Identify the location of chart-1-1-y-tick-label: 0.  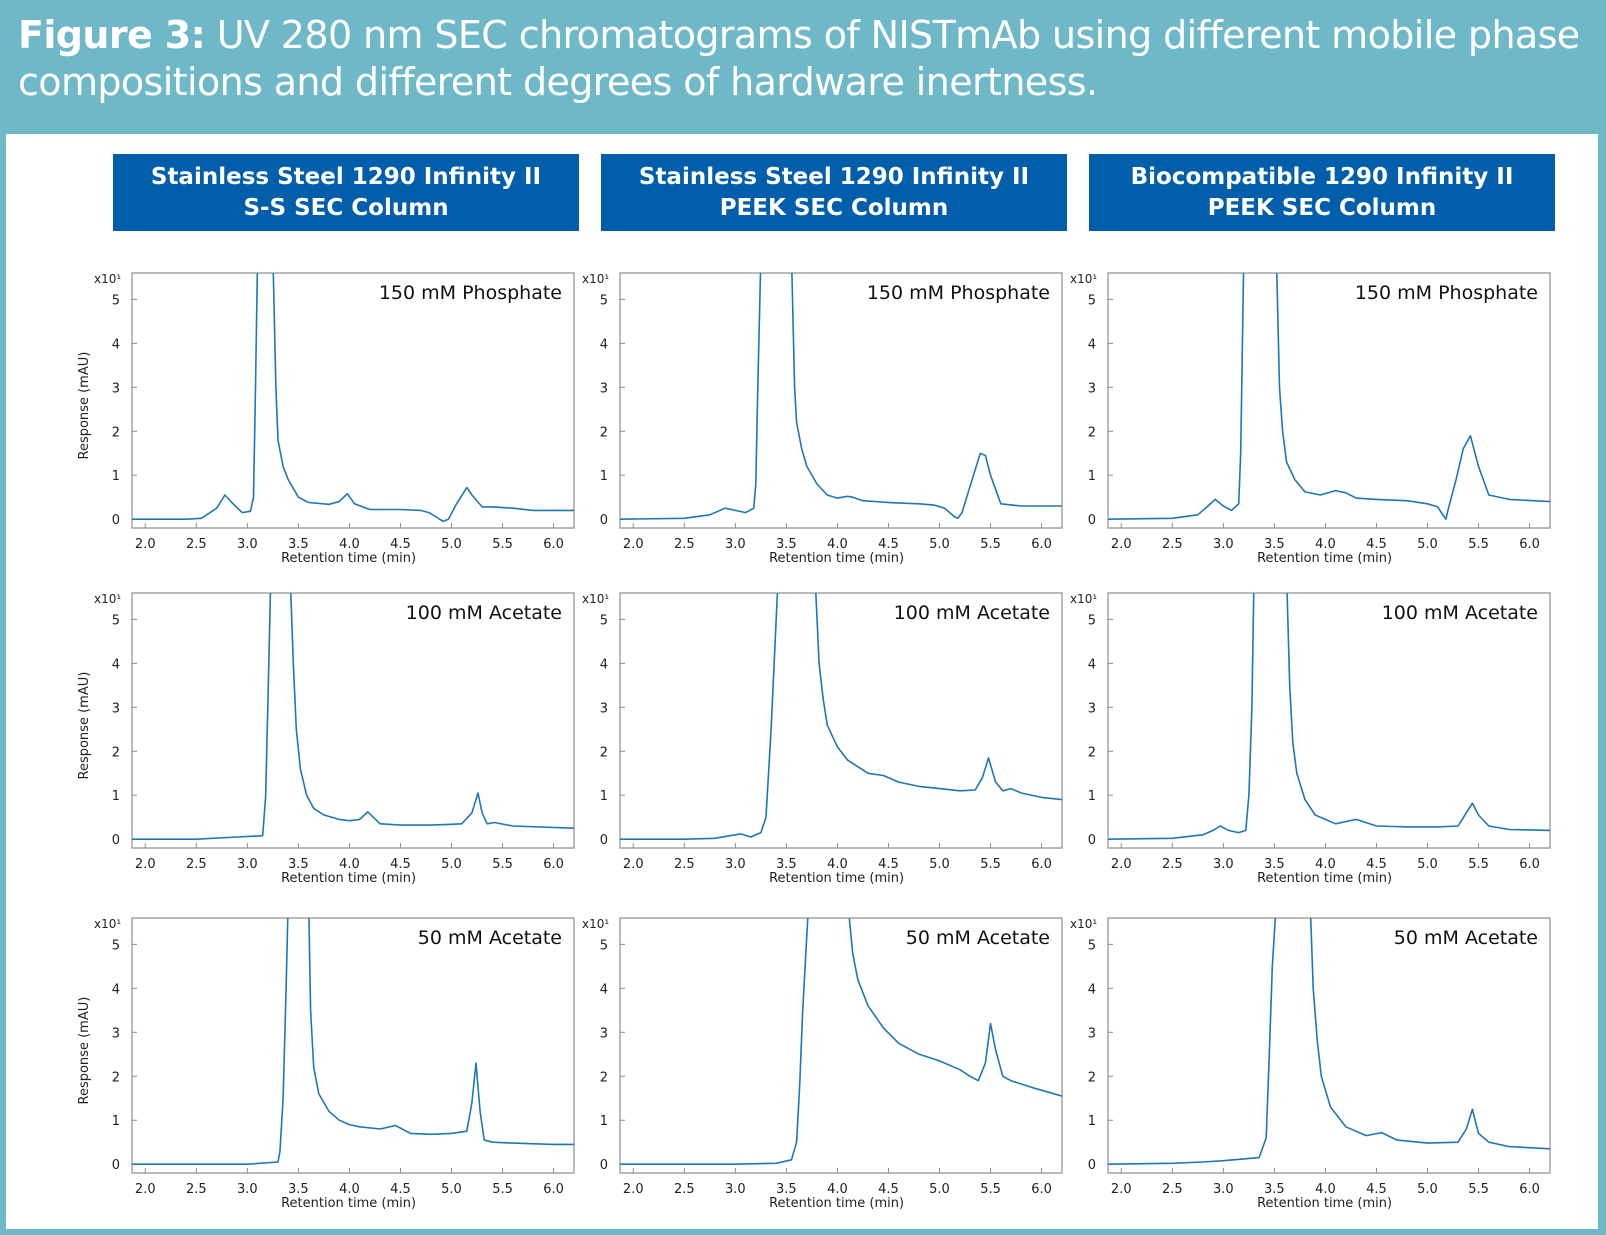
(116, 520).